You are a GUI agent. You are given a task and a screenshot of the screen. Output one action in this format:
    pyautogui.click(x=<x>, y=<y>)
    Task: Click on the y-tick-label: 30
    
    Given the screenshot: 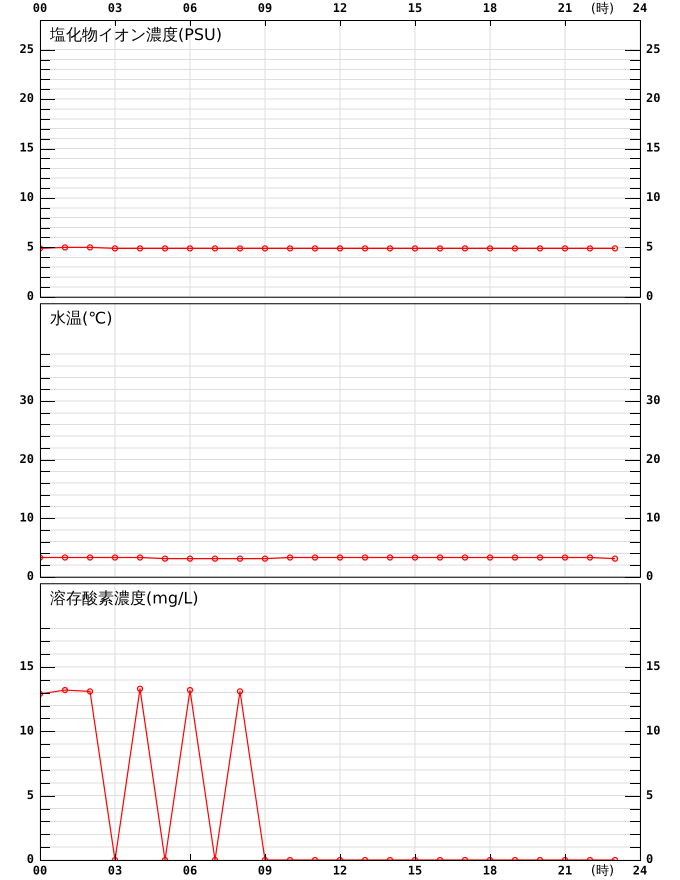 What is the action you would take?
    pyautogui.click(x=27, y=400)
    